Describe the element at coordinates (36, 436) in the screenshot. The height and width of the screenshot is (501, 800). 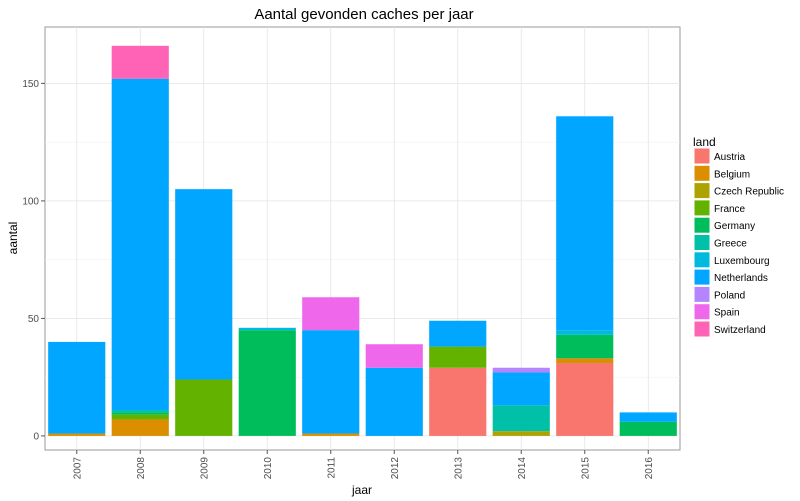
I see `y-tick-label: 0` at that location.